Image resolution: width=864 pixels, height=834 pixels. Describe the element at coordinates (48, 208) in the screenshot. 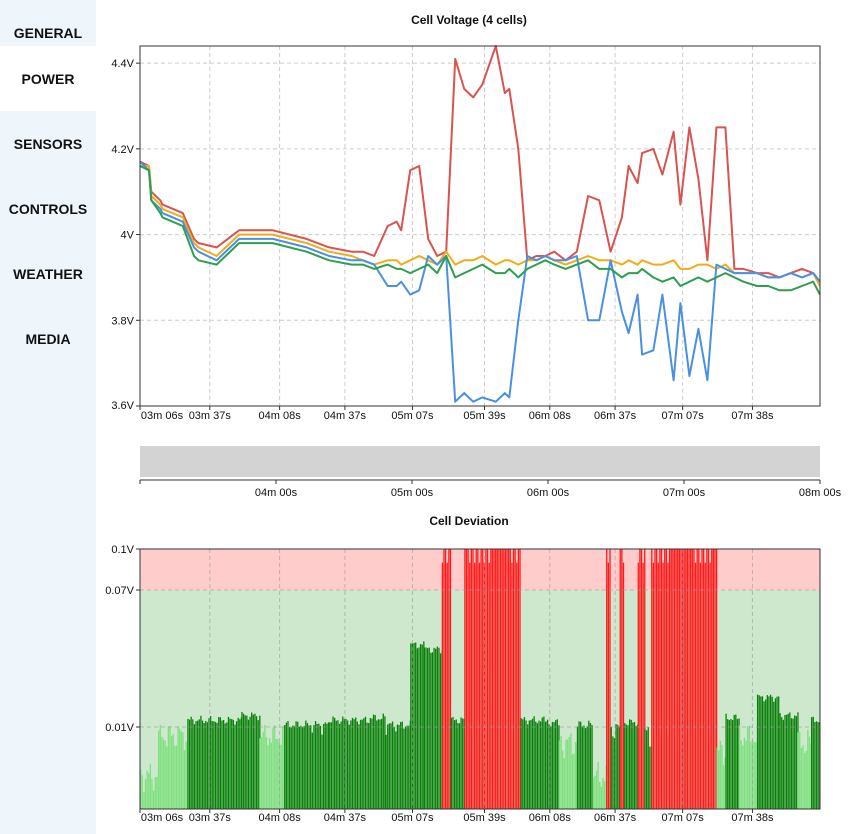

I see `nav-item-controls: CONTROLS` at that location.